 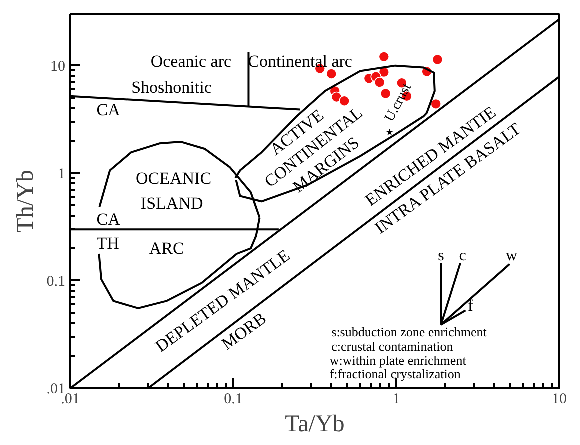 What do you see at coordinates (441, 256) in the screenshot?
I see `annotation: s` at bounding box center [441, 256].